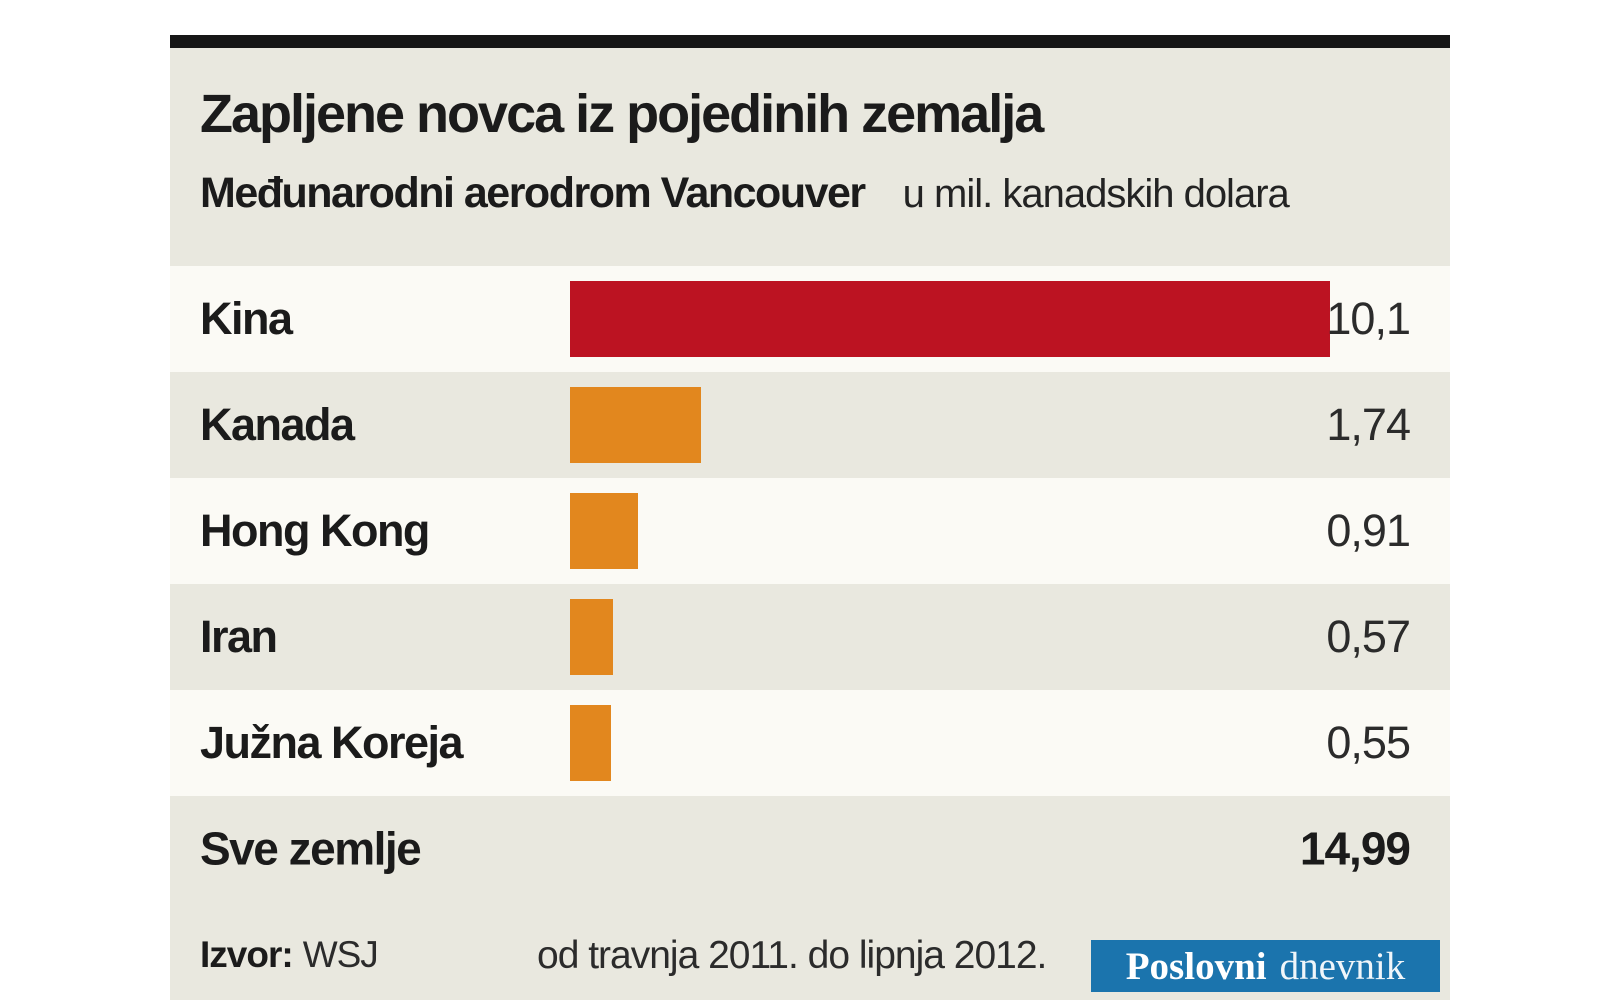 Image resolution: width=1600 pixels, height=1000 pixels. I want to click on source-value: WSJ, so click(340, 954).